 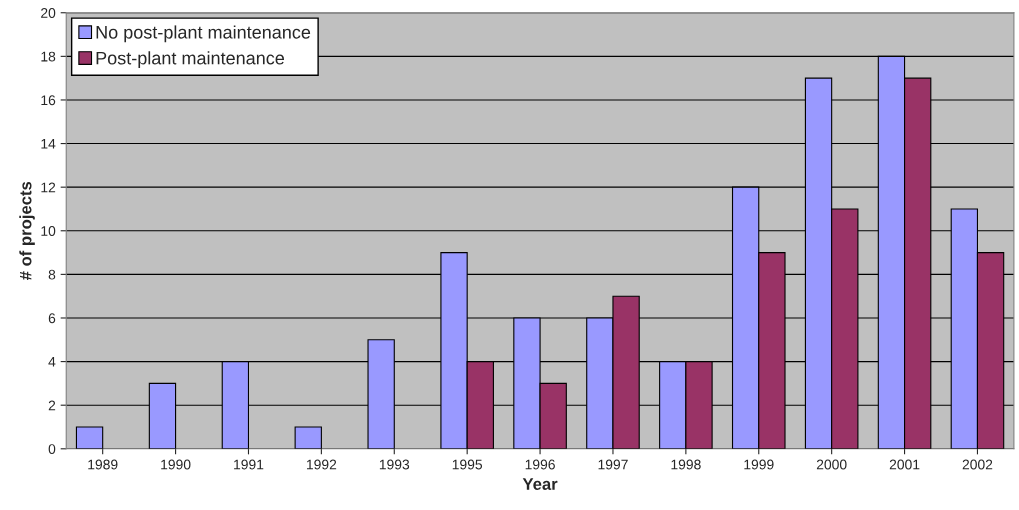 I want to click on x-tick-label: 1989, so click(x=103, y=464).